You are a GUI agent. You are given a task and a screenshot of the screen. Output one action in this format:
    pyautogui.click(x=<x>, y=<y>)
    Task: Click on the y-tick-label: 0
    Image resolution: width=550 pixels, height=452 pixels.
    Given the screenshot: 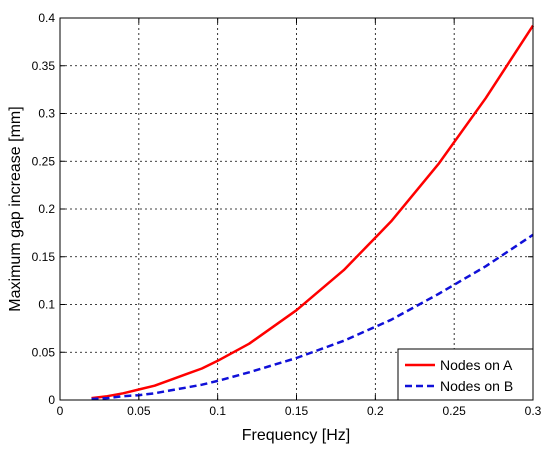 What is the action you would take?
    pyautogui.click(x=51, y=400)
    